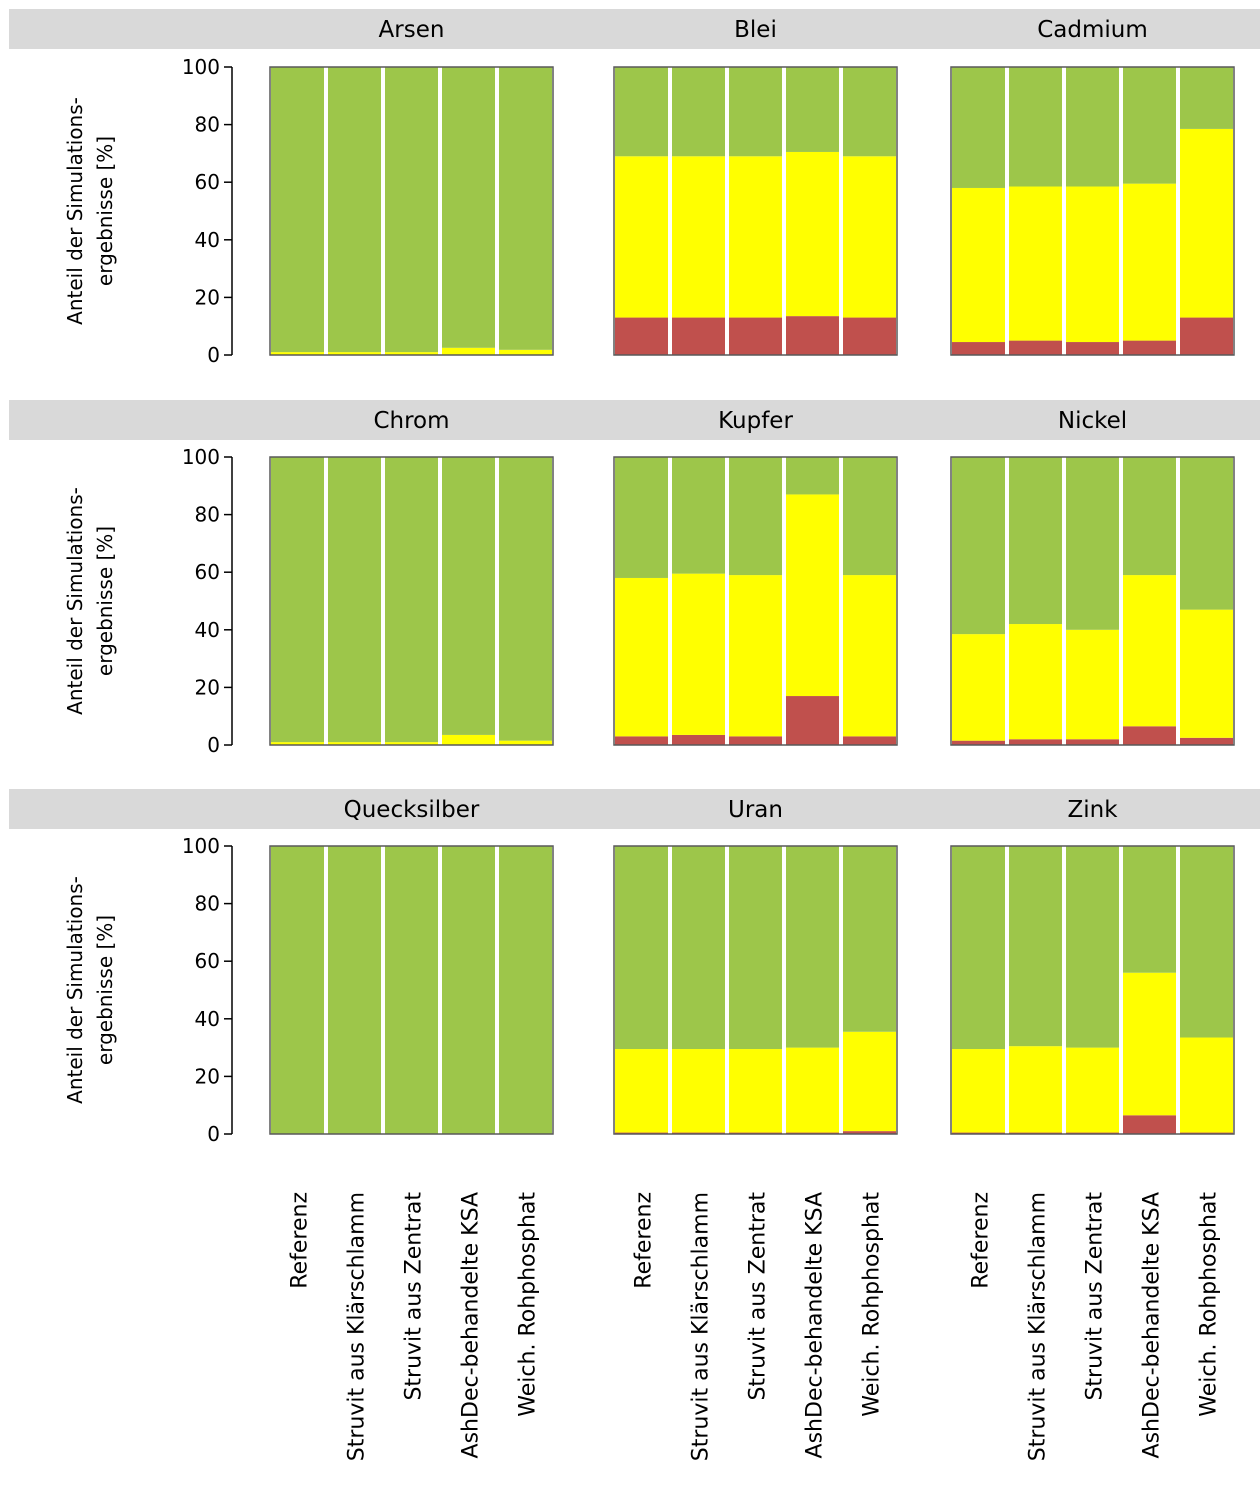 Image resolution: width=1260 pixels, height=1506 pixels. What do you see at coordinates (105, 601) in the screenshot?
I see `y-axis-label-line-2: ergebnisse [%]` at bounding box center [105, 601].